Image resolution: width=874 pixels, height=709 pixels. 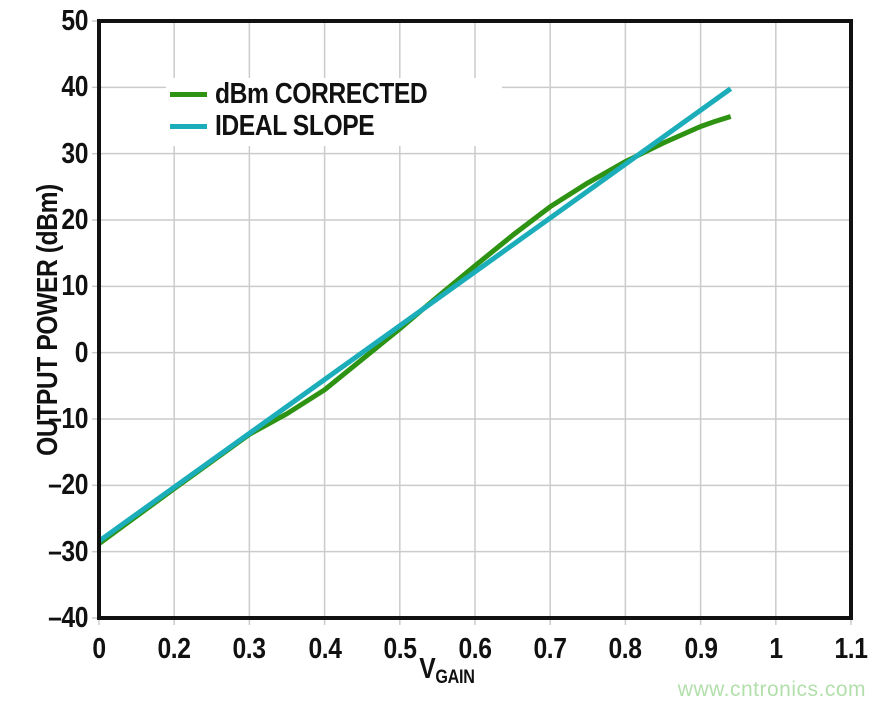 What do you see at coordinates (68, 419) in the screenshot?
I see `y-tick-label: –10` at bounding box center [68, 419].